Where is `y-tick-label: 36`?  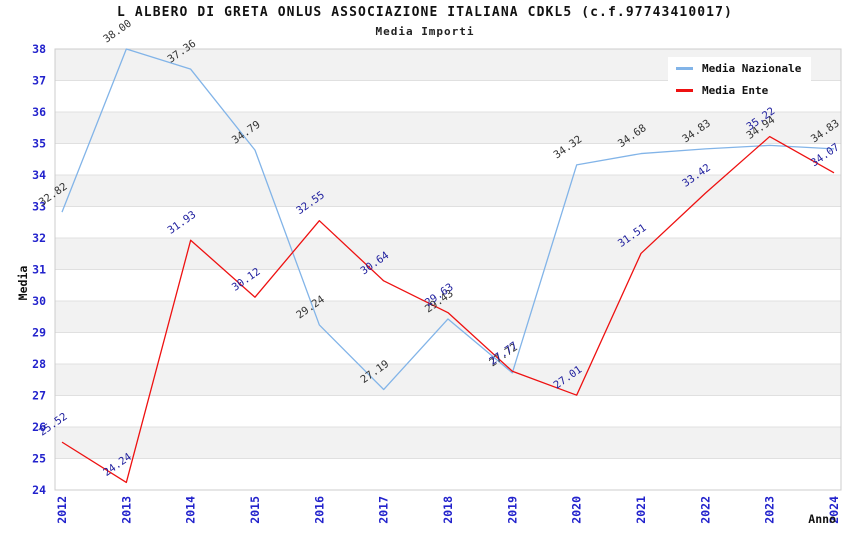 y-tick-label: 36 is located at coordinates (39, 112).